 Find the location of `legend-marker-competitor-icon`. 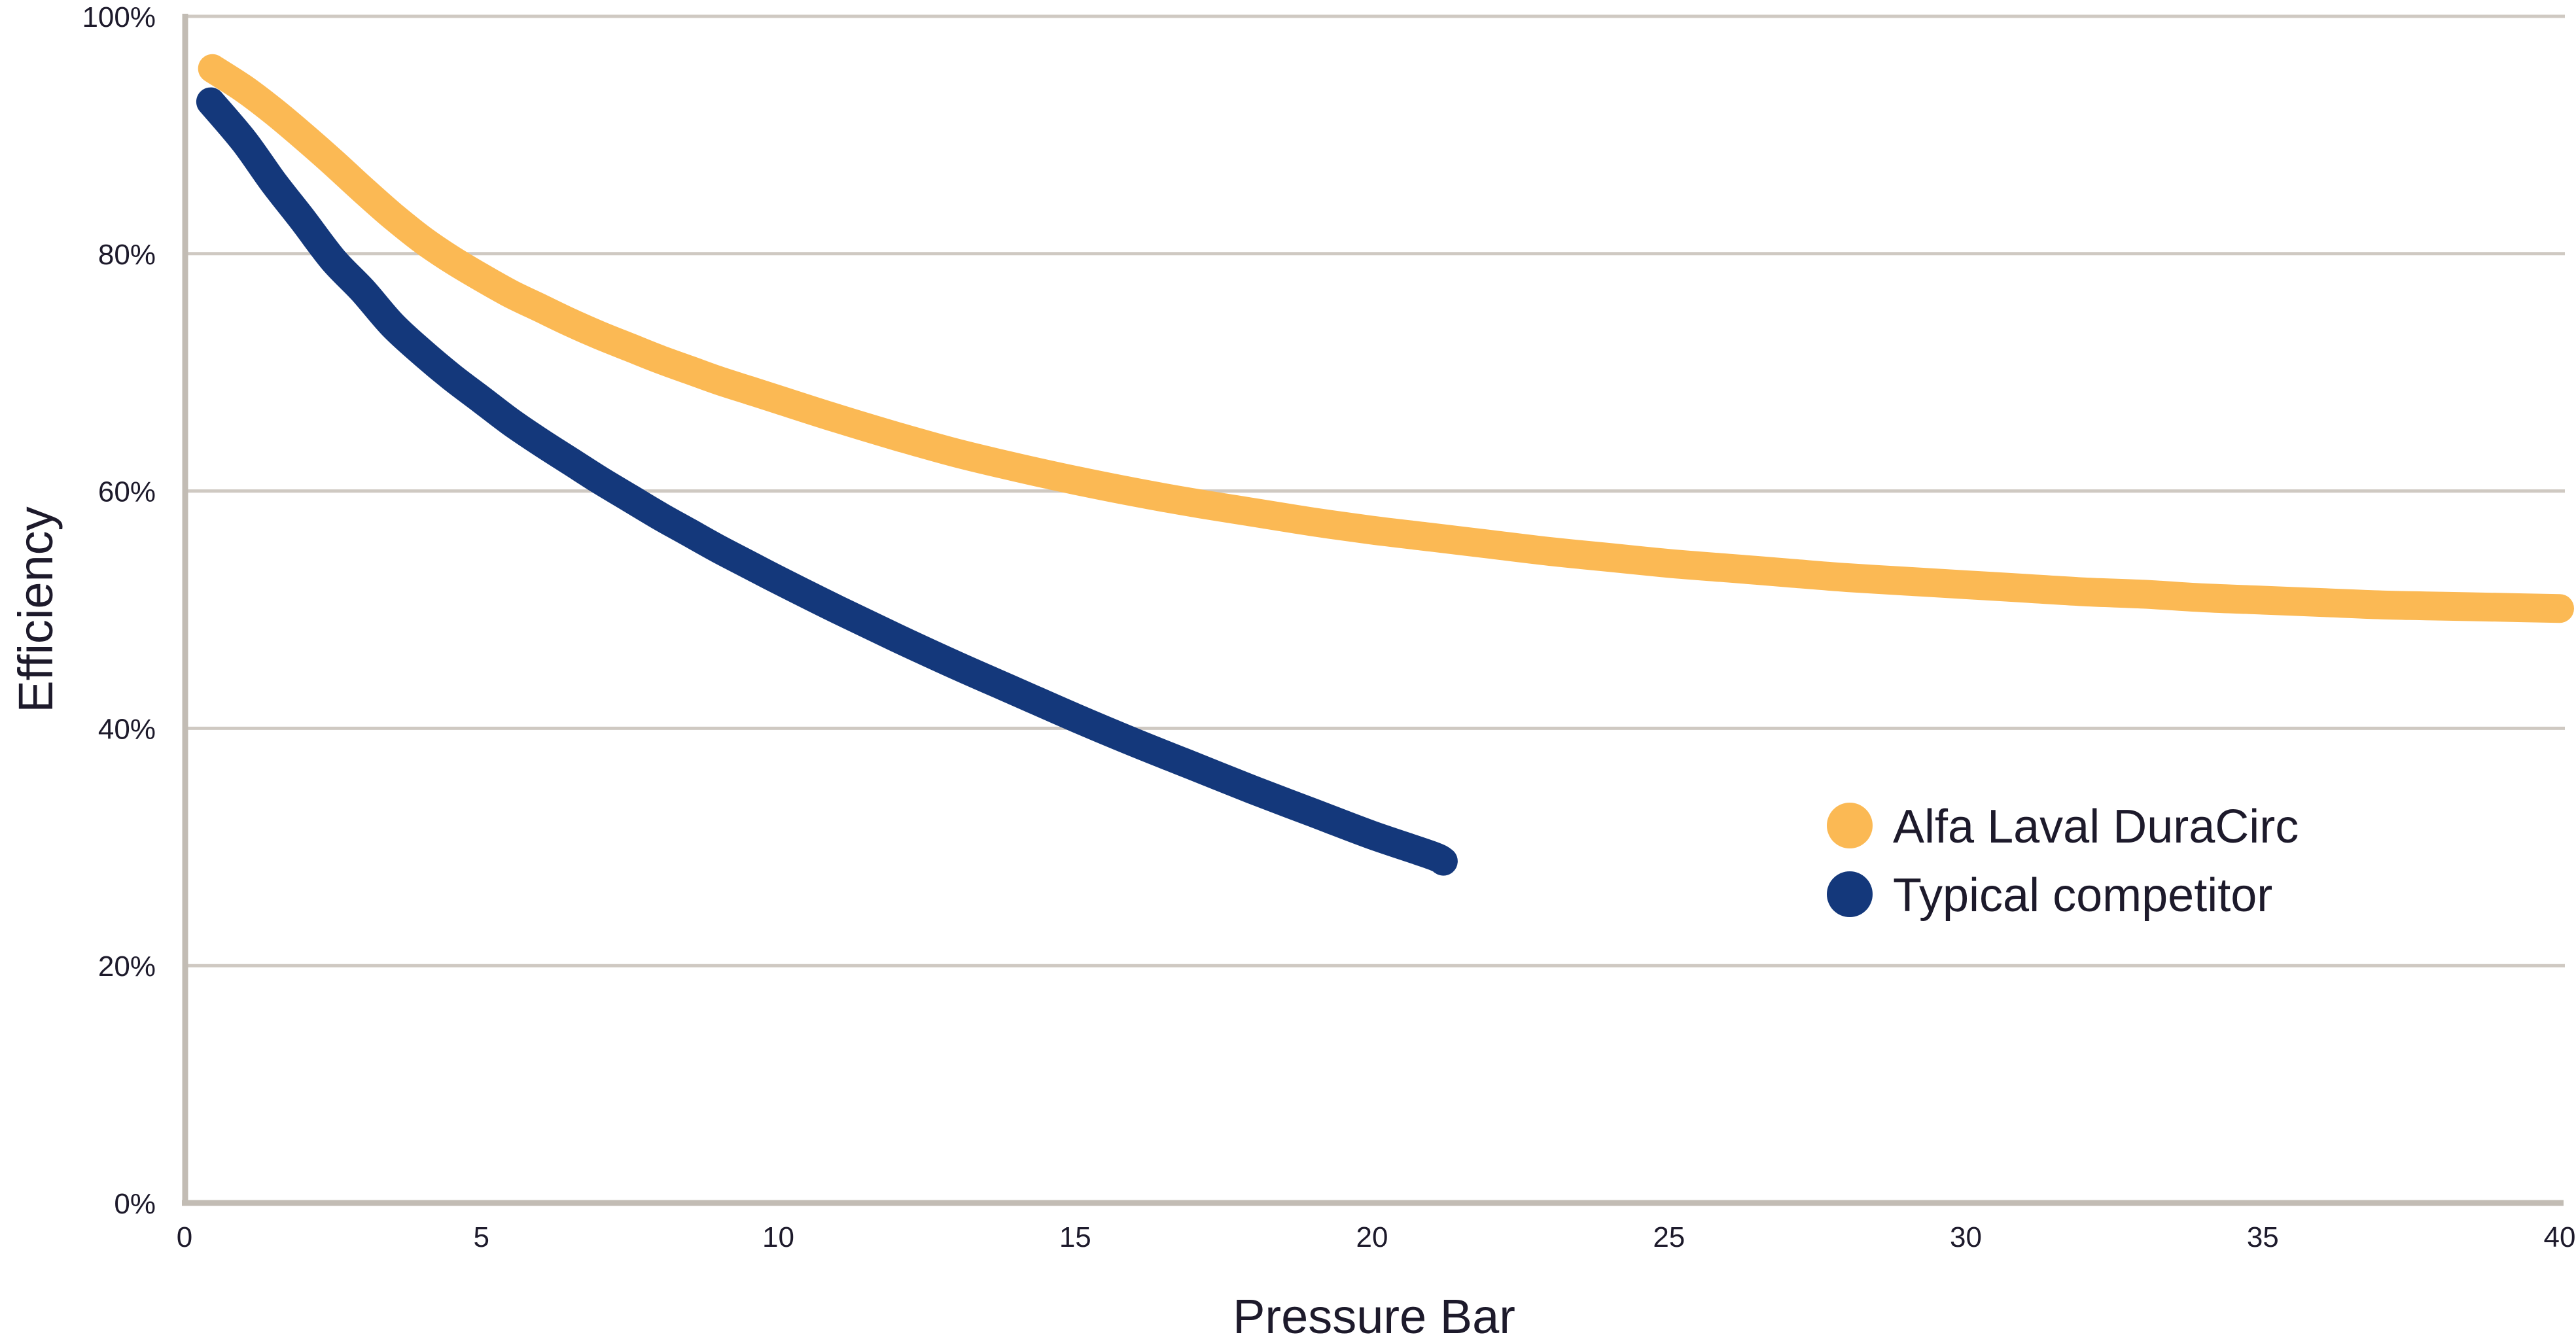

legend-marker-competitor-icon is located at coordinates (1850, 894).